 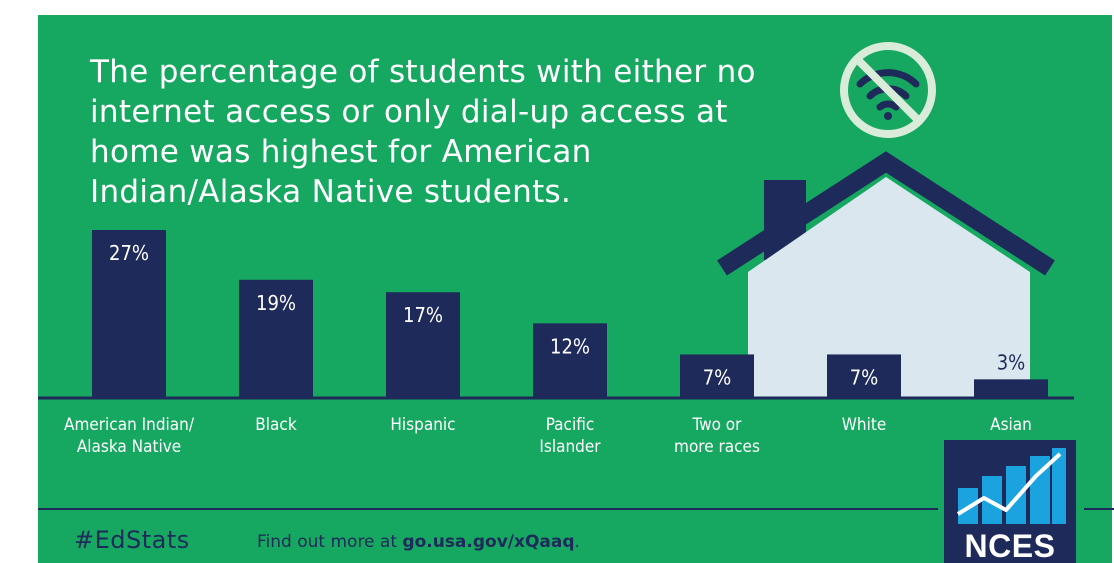 I want to click on bar-value-label: 12%, so click(x=570, y=346).